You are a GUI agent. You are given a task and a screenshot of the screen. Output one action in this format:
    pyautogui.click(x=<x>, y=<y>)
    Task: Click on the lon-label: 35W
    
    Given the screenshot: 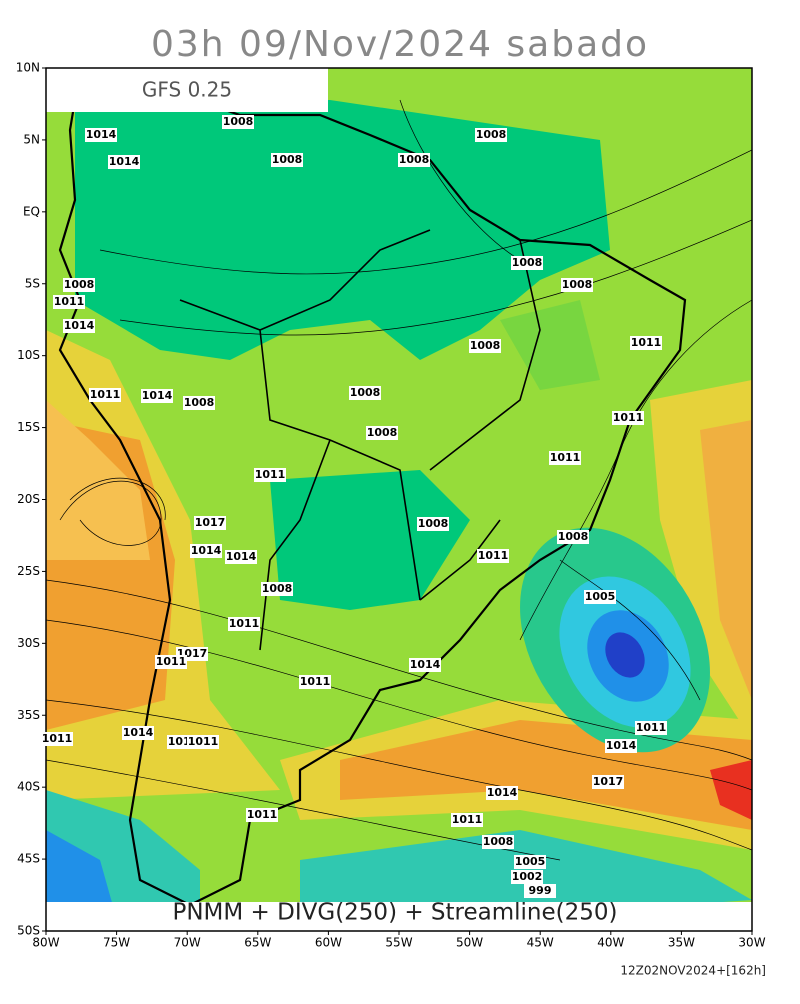 What is the action you would take?
    pyautogui.click(x=681, y=943)
    